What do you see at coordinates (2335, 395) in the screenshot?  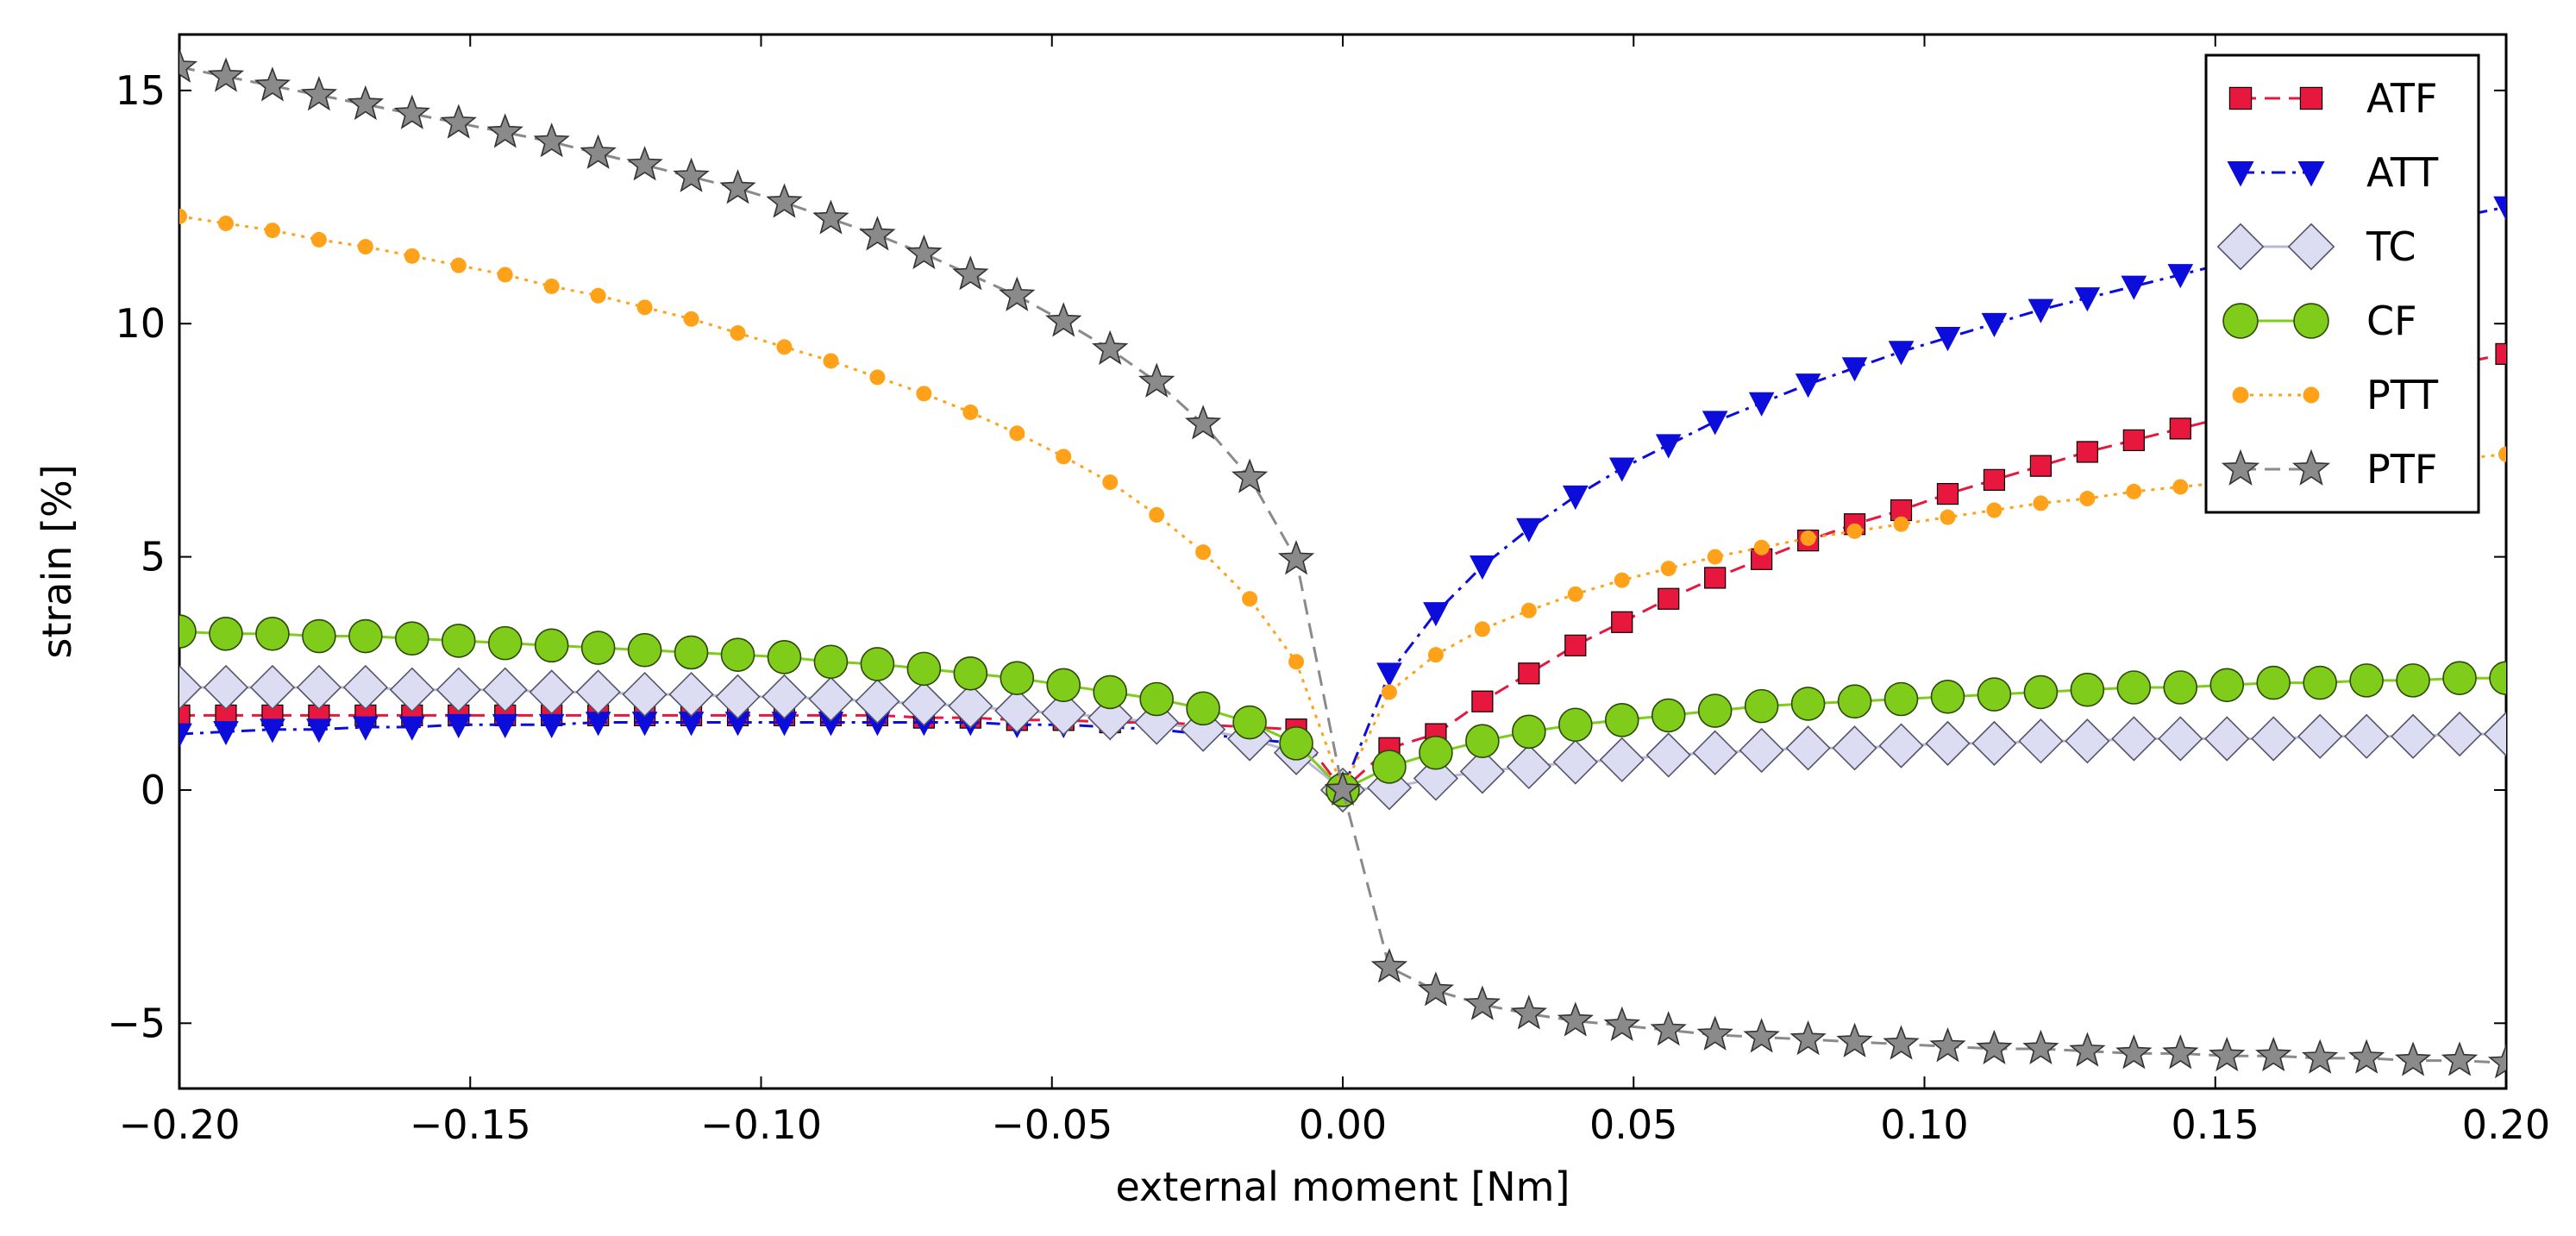 I see `legend-entry-ptt: PTT` at bounding box center [2335, 395].